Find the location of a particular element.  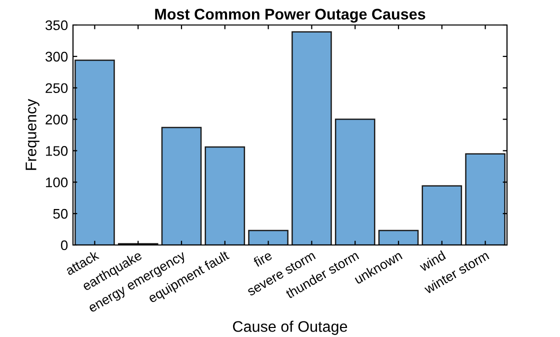

y-tick-label: 50 is located at coordinates (60, 213).